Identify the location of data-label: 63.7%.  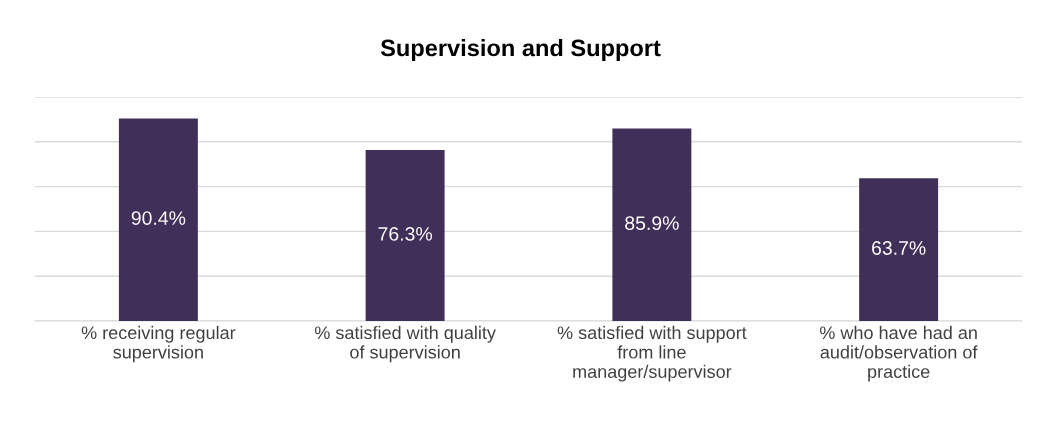
(899, 248).